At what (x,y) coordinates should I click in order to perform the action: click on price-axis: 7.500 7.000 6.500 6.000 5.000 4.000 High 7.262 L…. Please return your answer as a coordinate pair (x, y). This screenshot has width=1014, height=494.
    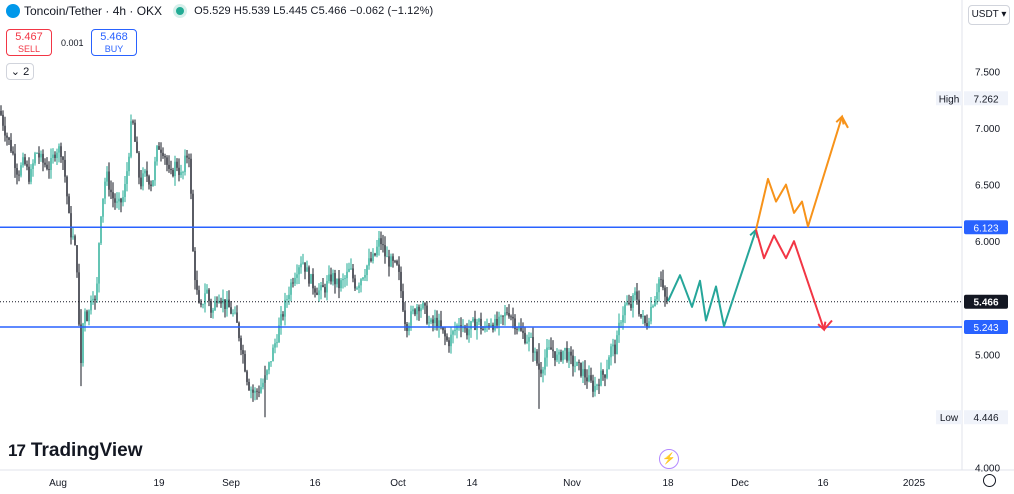
    Looking at the image, I should click on (972, 271).